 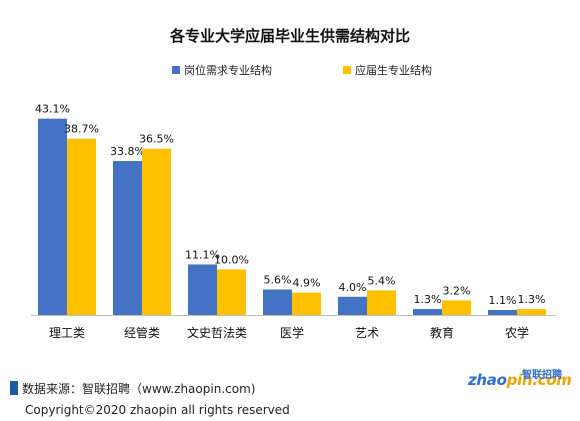 I want to click on logo-part-2: pin.com, so click(x=539, y=380).